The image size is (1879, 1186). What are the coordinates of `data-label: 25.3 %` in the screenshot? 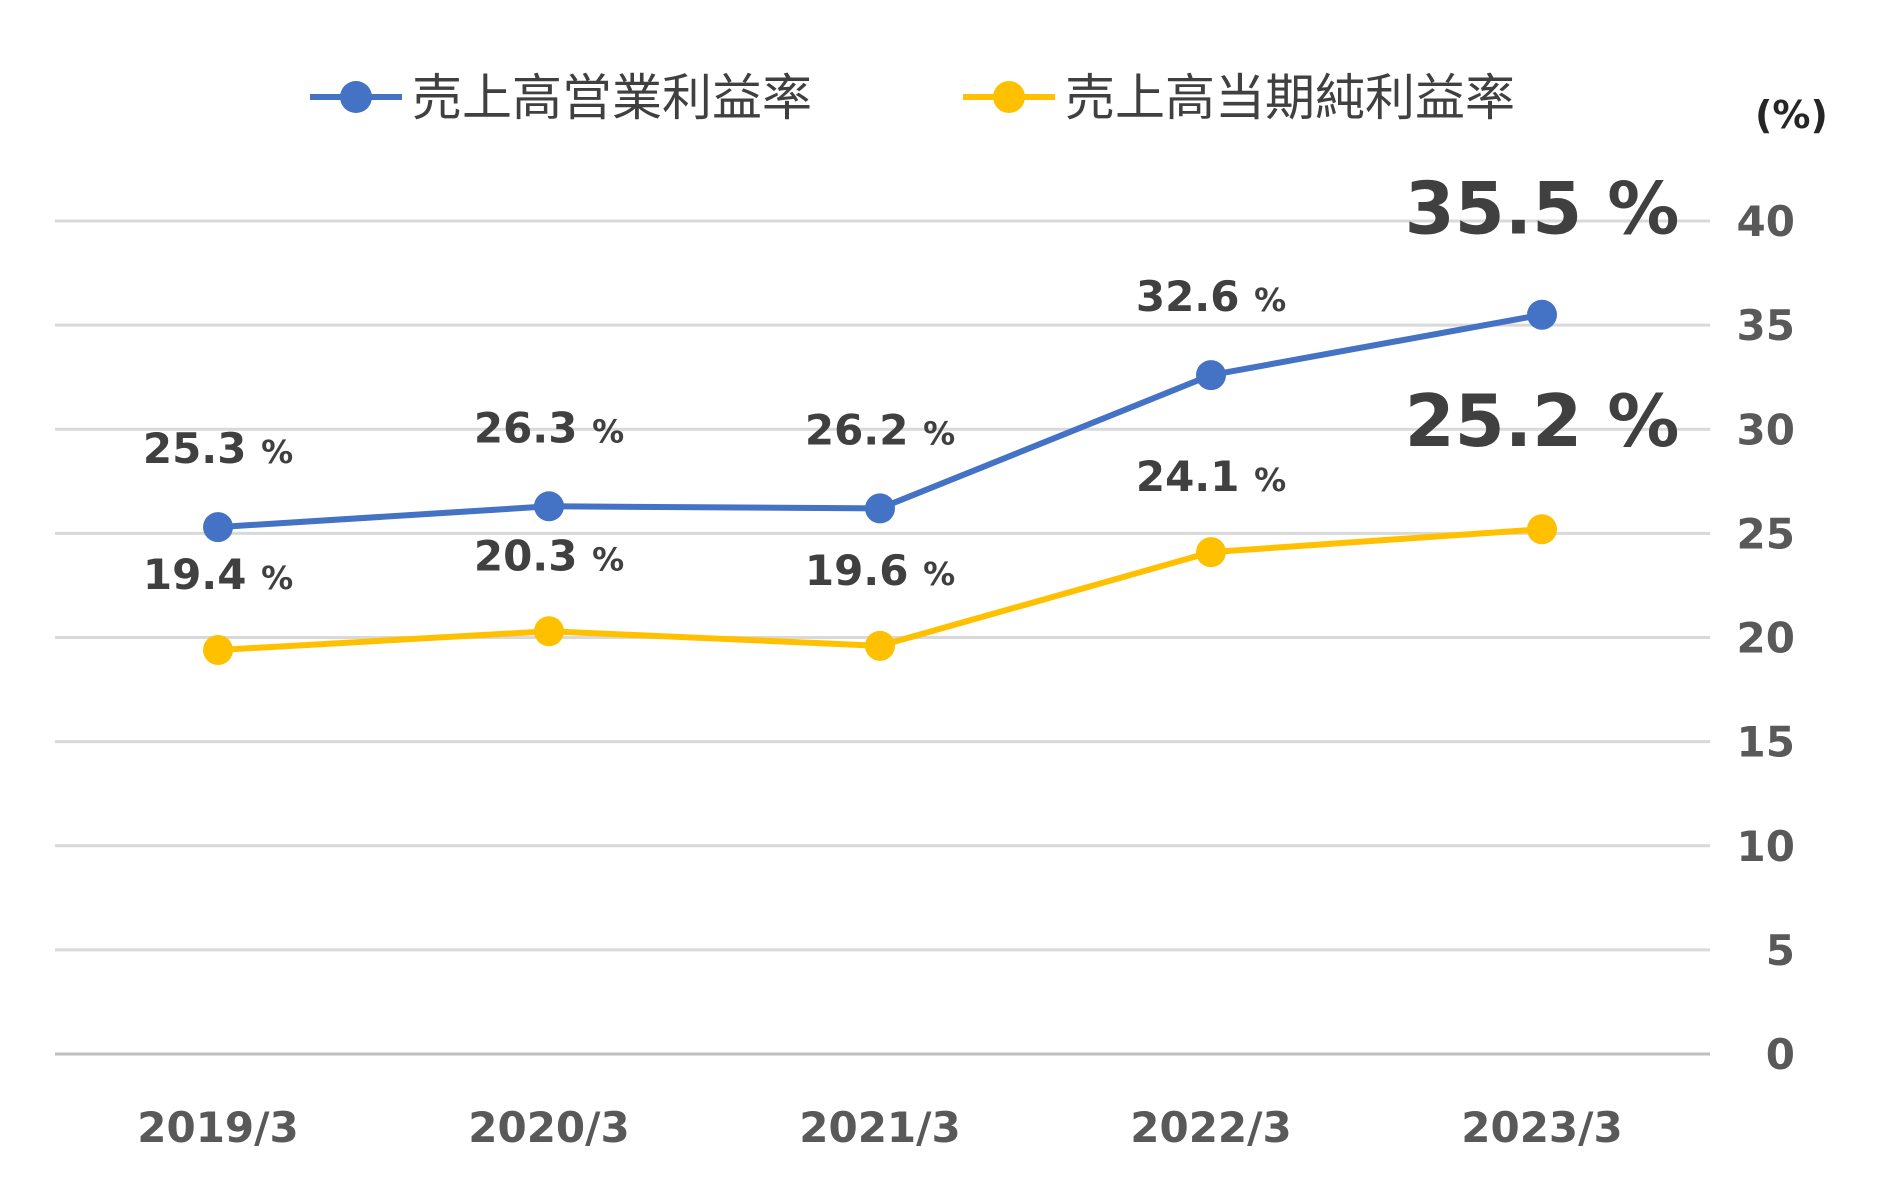 It's located at (218, 448).